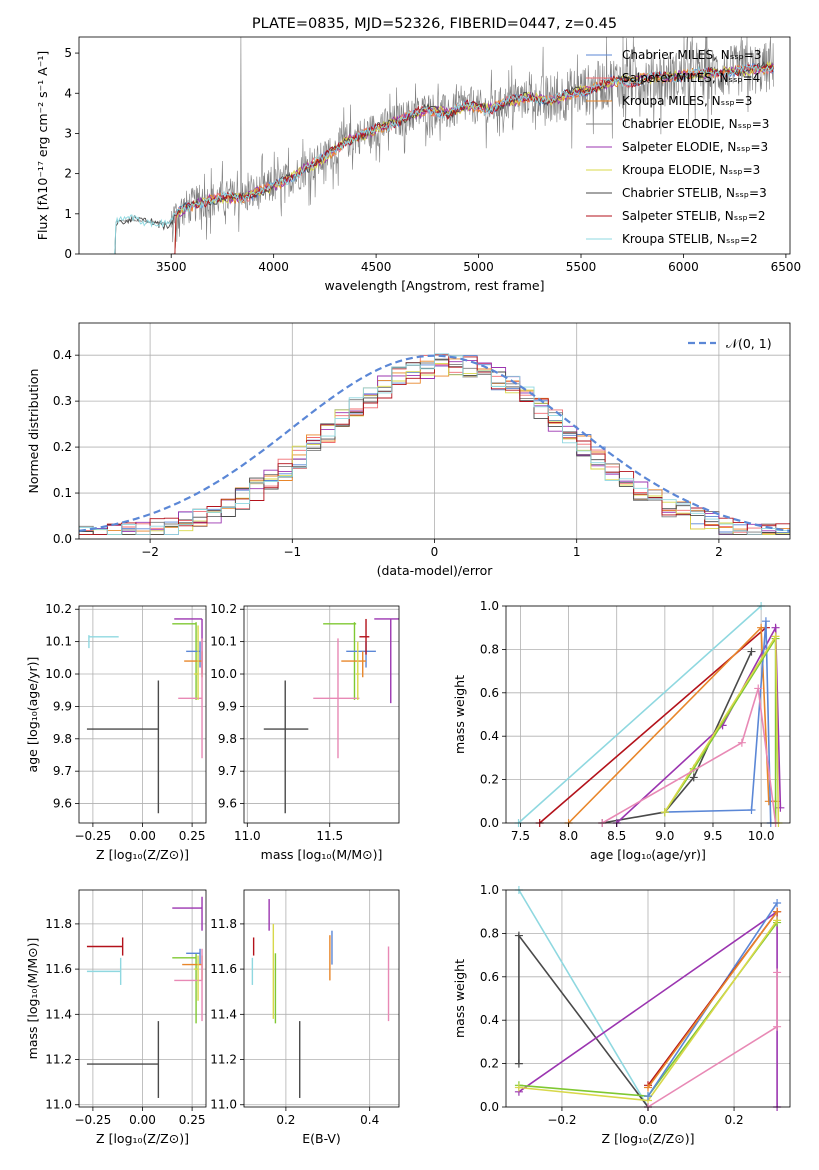 The width and height of the screenshot is (819, 1170). What do you see at coordinates (68, 93) in the screenshot?
I see `y-tick-label: 4` at bounding box center [68, 93].